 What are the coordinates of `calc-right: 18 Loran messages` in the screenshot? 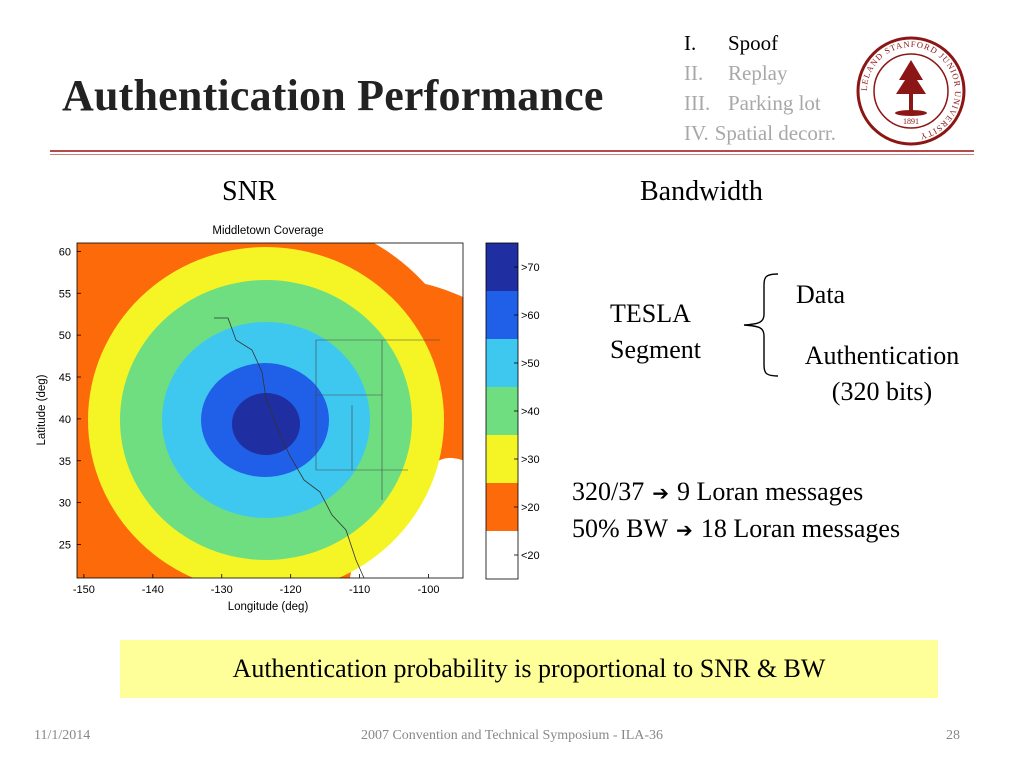 It's located at (800, 528).